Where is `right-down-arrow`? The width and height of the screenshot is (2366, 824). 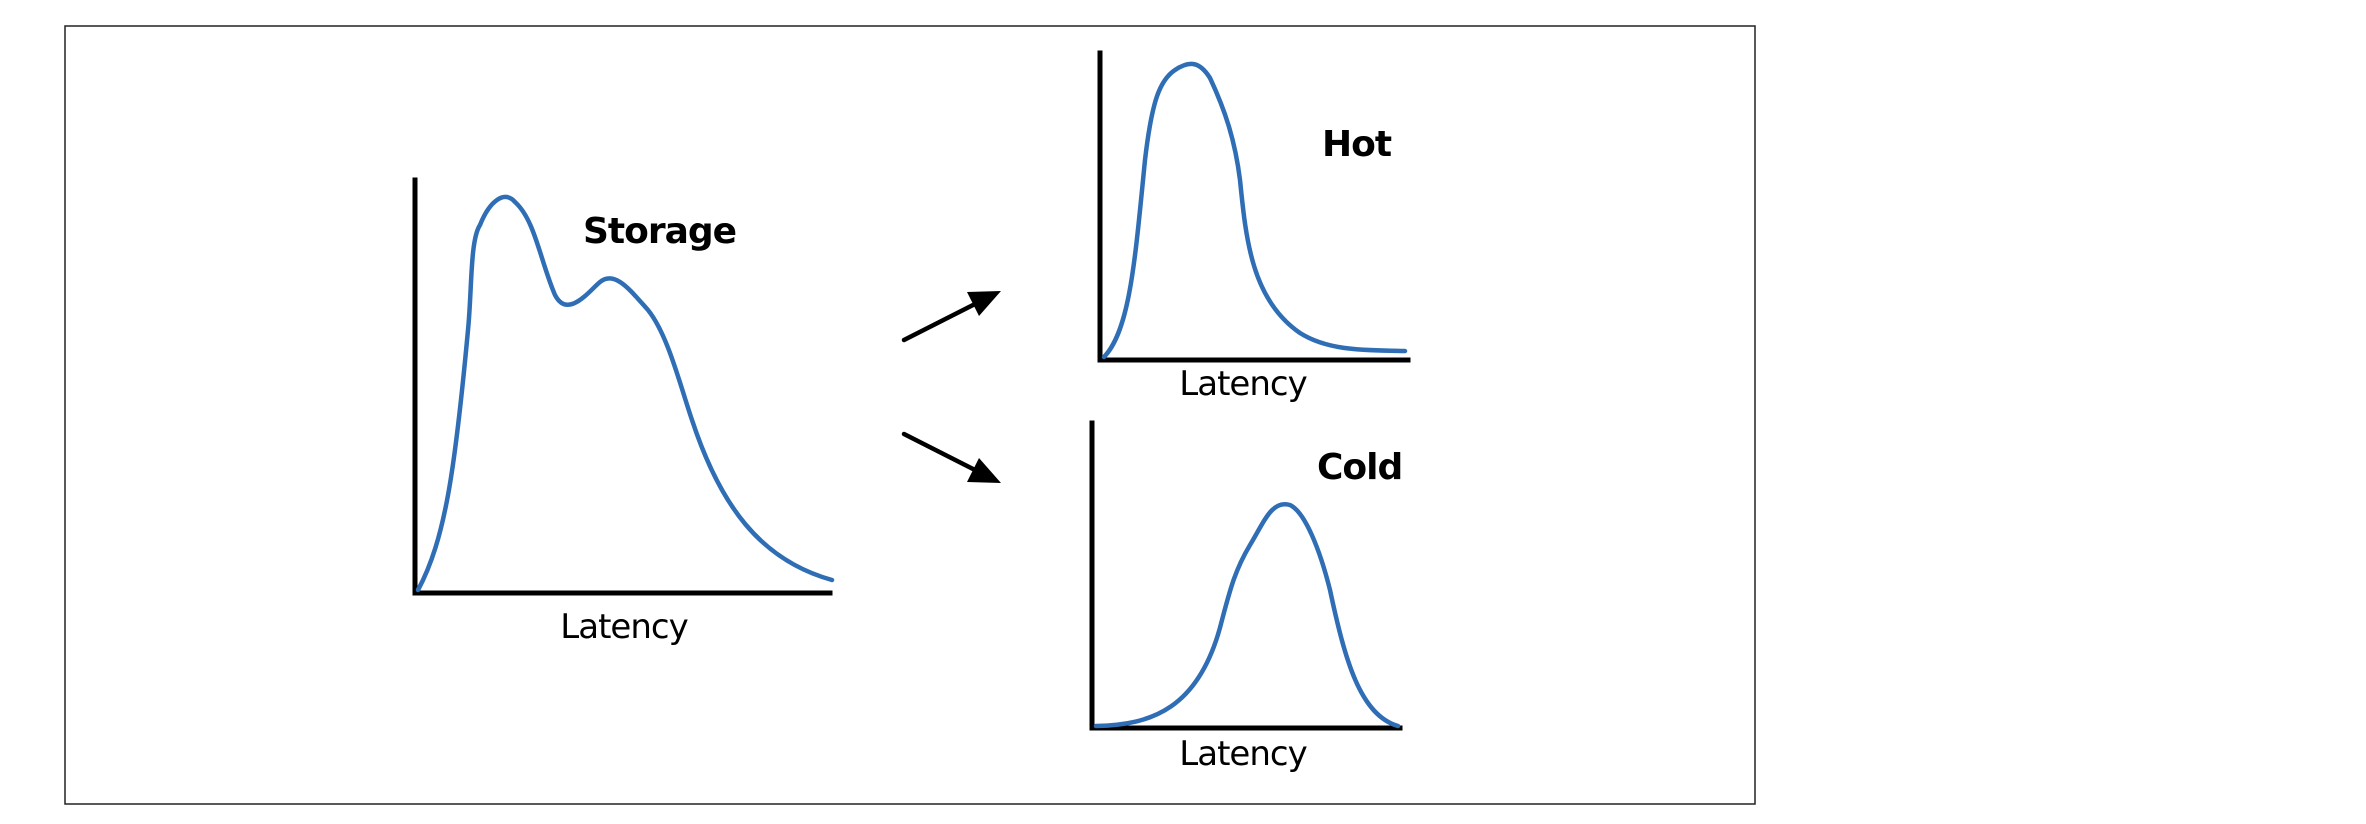
right-down-arrow is located at coordinates (951, 457).